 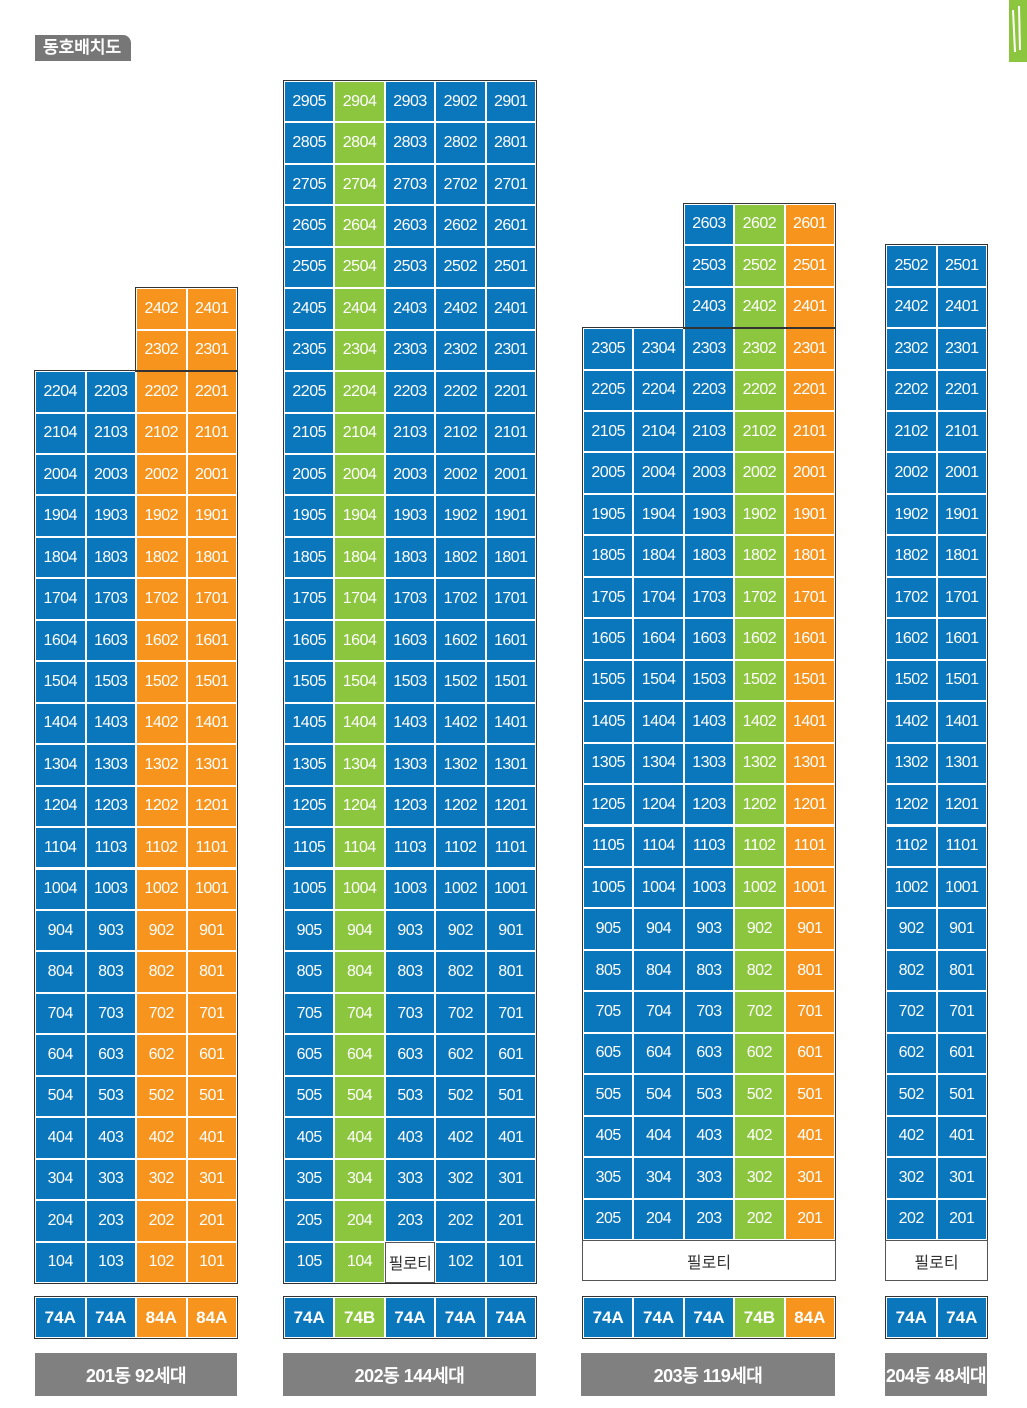 What do you see at coordinates (410, 682) in the screenshot?
I see `unit-cell: 1503` at bounding box center [410, 682].